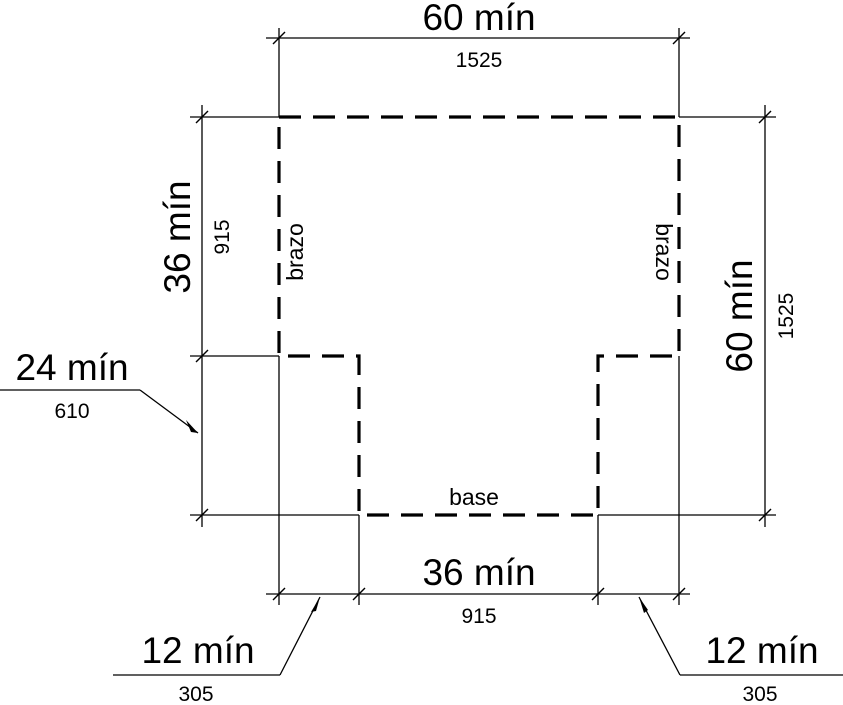 The image size is (843, 705). Describe the element at coordinates (474, 497) in the screenshot. I see `base-label: base` at that location.